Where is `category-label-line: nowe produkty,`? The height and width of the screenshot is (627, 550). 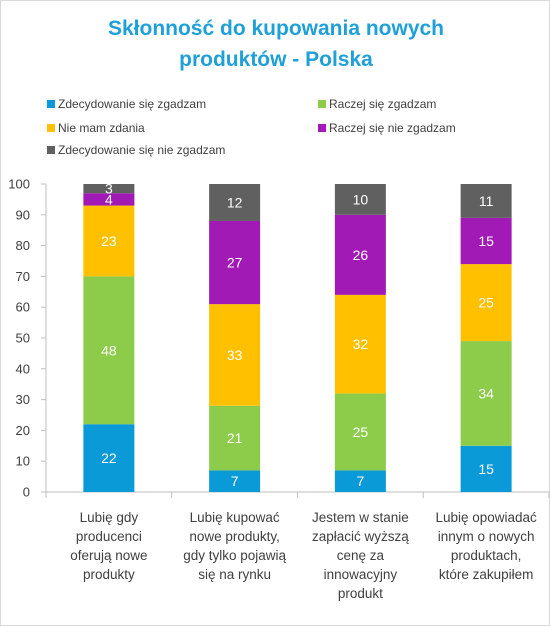
category-label-line: nowe produkty, is located at coordinates (234, 536).